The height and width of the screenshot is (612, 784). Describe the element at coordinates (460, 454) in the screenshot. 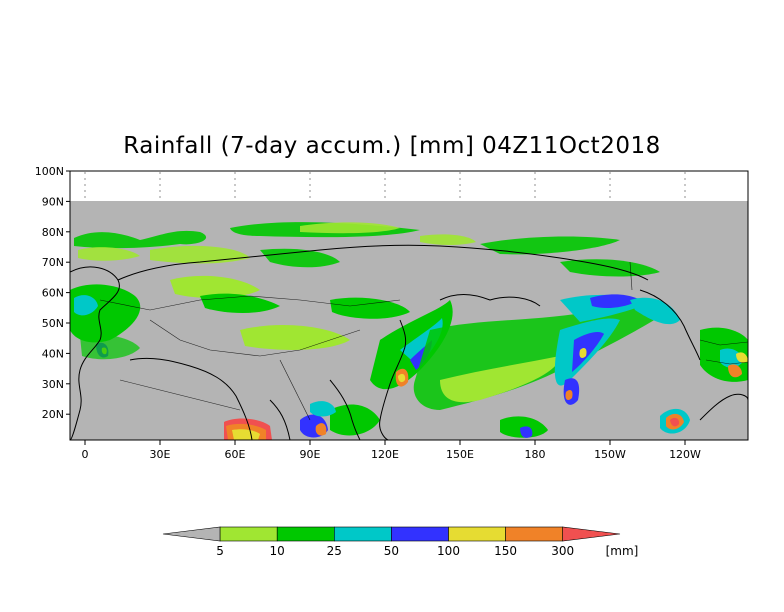

I see `lon-tick-label: 150E` at that location.